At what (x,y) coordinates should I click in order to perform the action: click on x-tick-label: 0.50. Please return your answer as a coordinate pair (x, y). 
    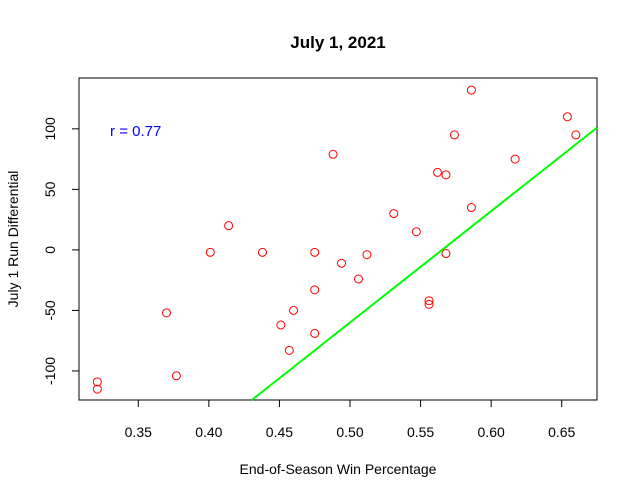
    Looking at the image, I should click on (349, 432).